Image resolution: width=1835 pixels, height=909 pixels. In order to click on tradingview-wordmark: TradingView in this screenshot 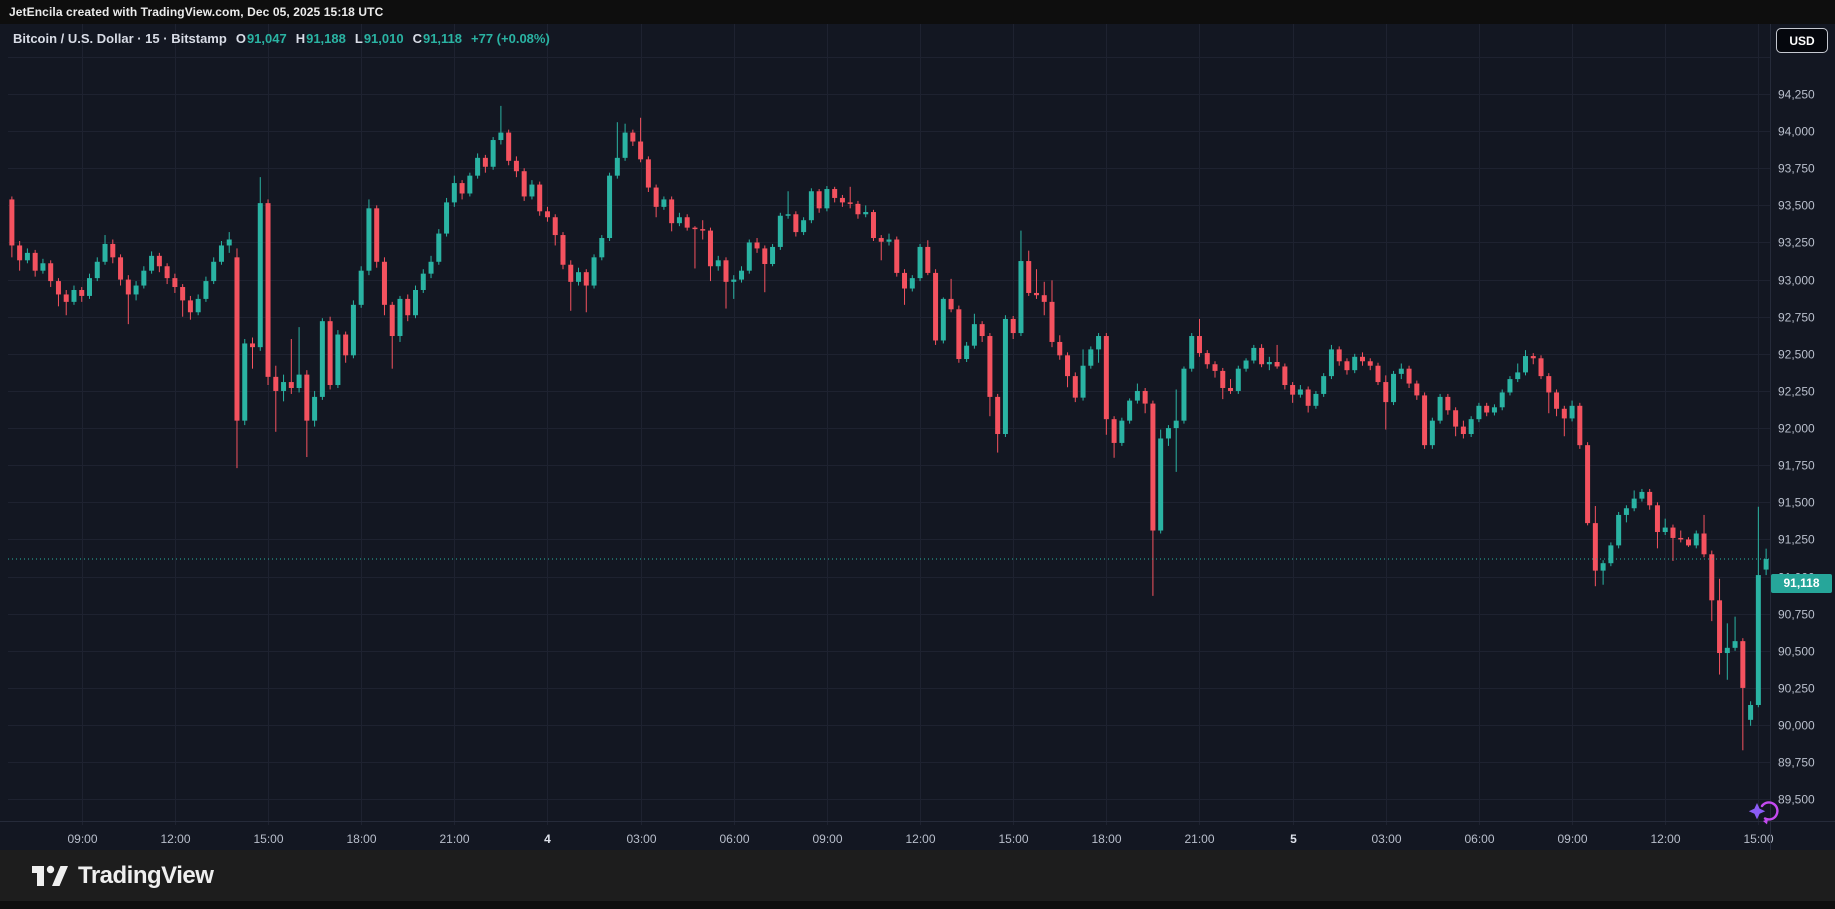, I will do `click(146, 875)`.